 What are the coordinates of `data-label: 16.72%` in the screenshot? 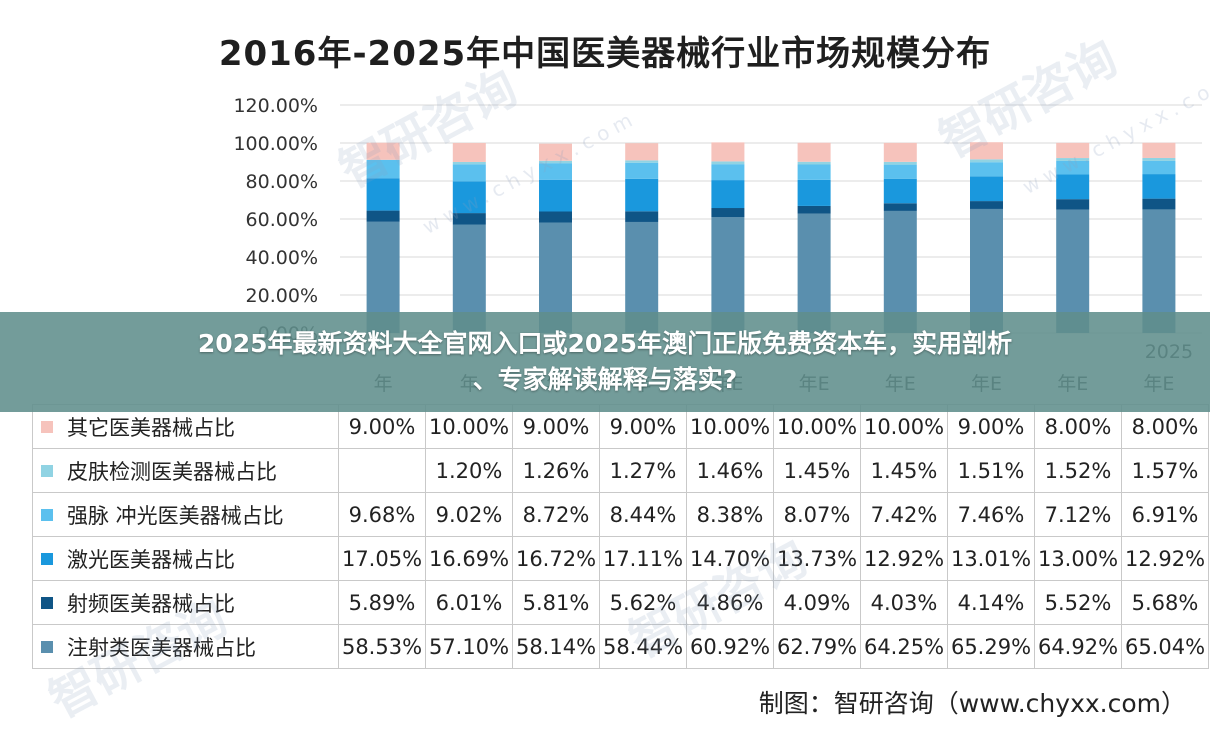 It's located at (556, 558).